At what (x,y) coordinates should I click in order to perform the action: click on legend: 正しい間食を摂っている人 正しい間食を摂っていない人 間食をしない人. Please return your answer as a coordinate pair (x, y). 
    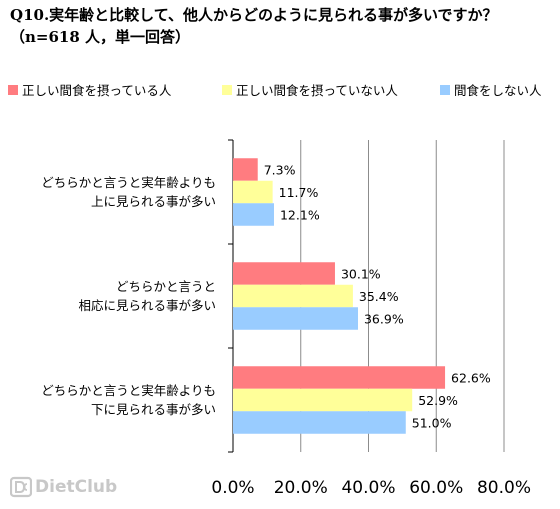
    Looking at the image, I should click on (284, 90).